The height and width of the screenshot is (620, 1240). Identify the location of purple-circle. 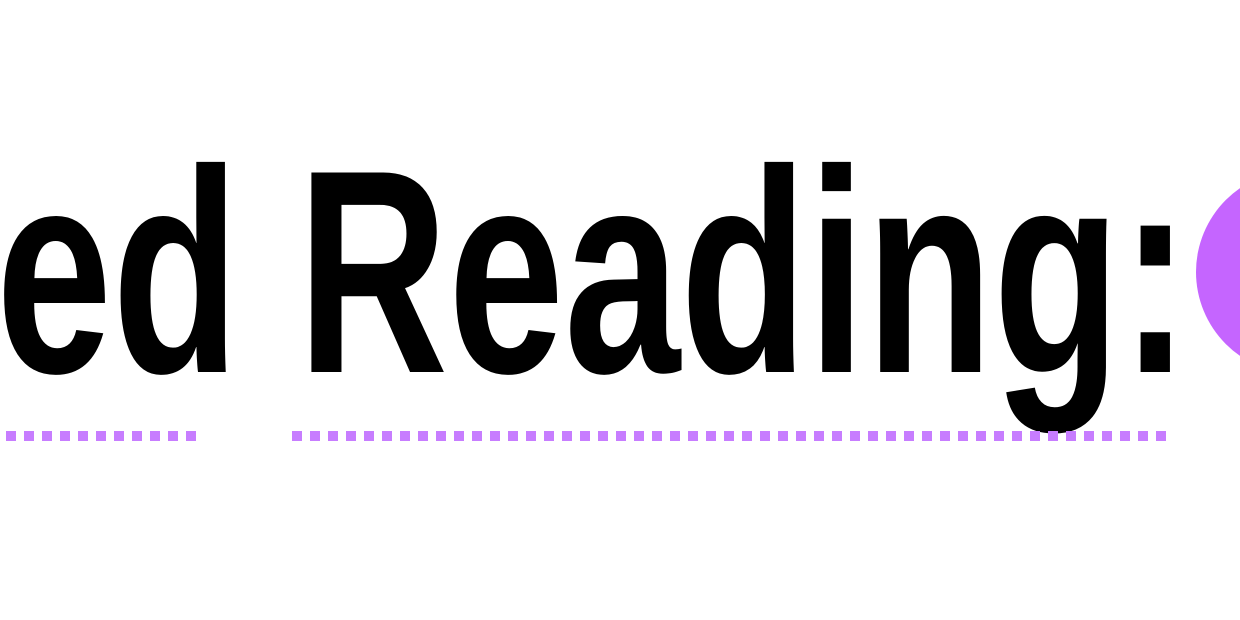
(1218, 272).